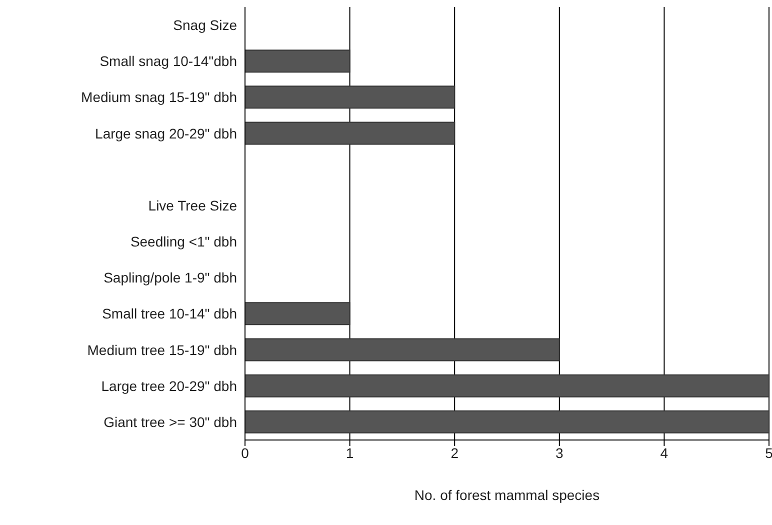  Describe the element at coordinates (664, 452) in the screenshot. I see `x-tick-label: 4` at that location.